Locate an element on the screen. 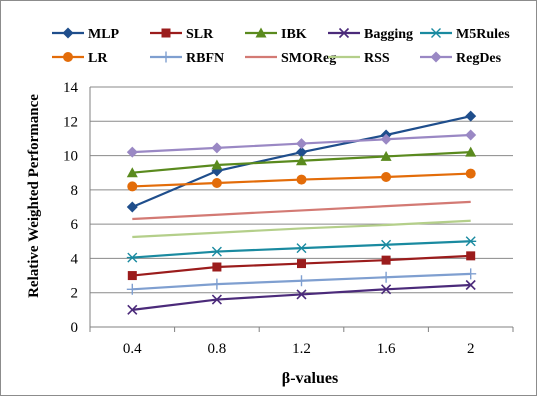 This screenshot has height=396, width=537. legend-label: SMOReg is located at coordinates (308, 58).